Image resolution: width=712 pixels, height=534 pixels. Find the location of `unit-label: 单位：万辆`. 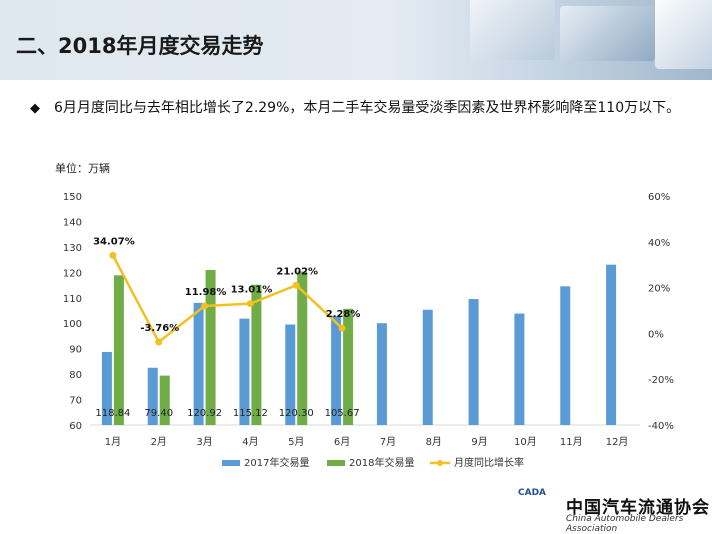

unit-label: 单位：万辆 is located at coordinates (82, 168).